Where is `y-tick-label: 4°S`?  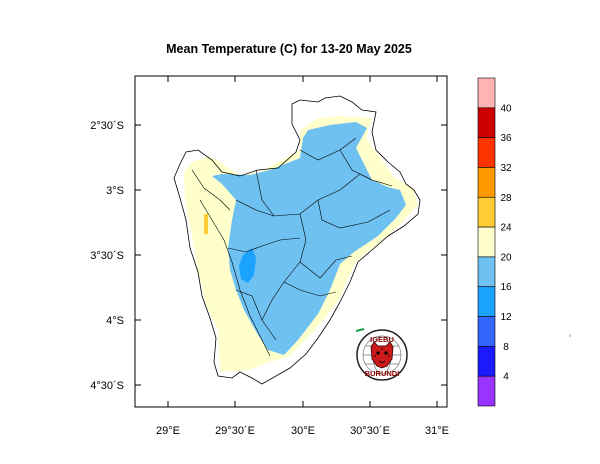 y-tick-label: 4°S is located at coordinates (115, 321).